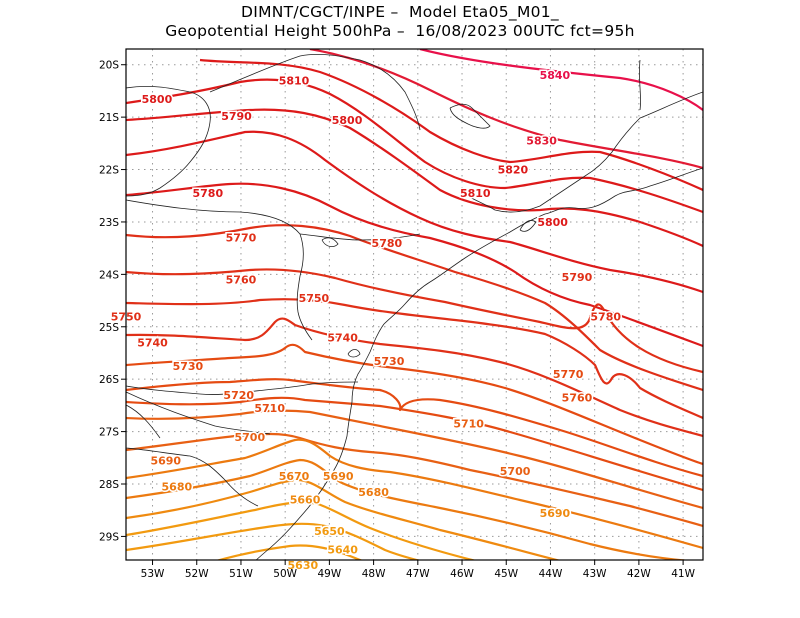  I want to click on lagoon, so click(470, 116).